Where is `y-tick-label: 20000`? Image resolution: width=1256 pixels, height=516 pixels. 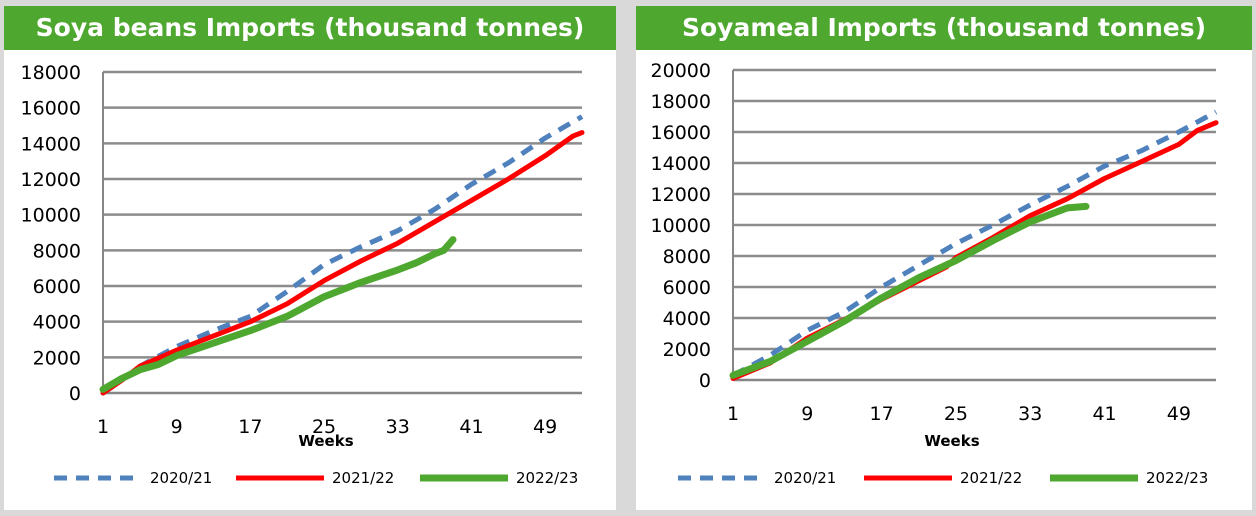
y-tick-label: 20000 is located at coordinates (681, 71).